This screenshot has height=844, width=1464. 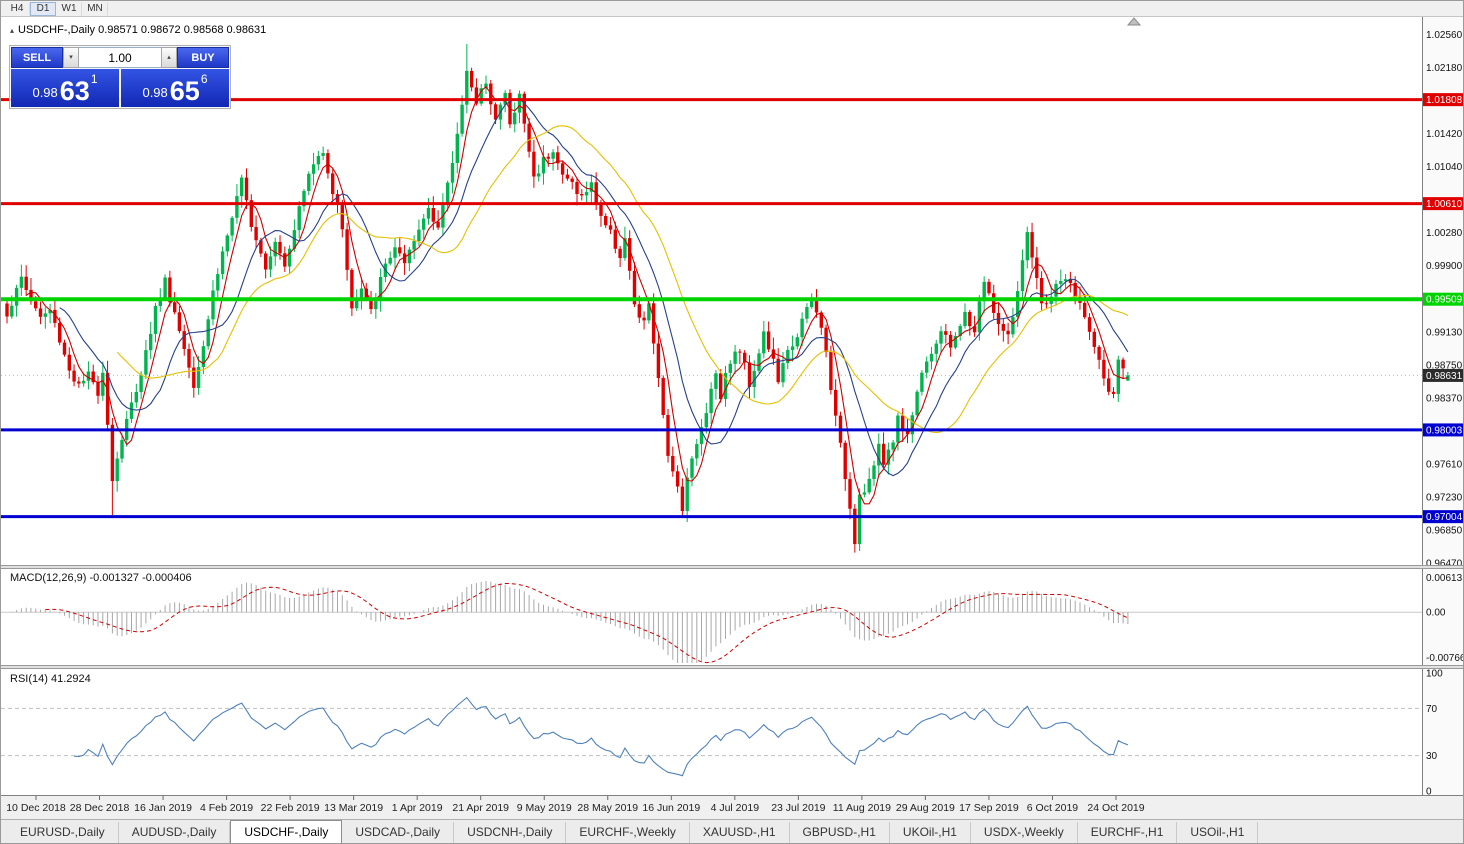 I want to click on sell-price-big-digits: 63, so click(x=74, y=91).